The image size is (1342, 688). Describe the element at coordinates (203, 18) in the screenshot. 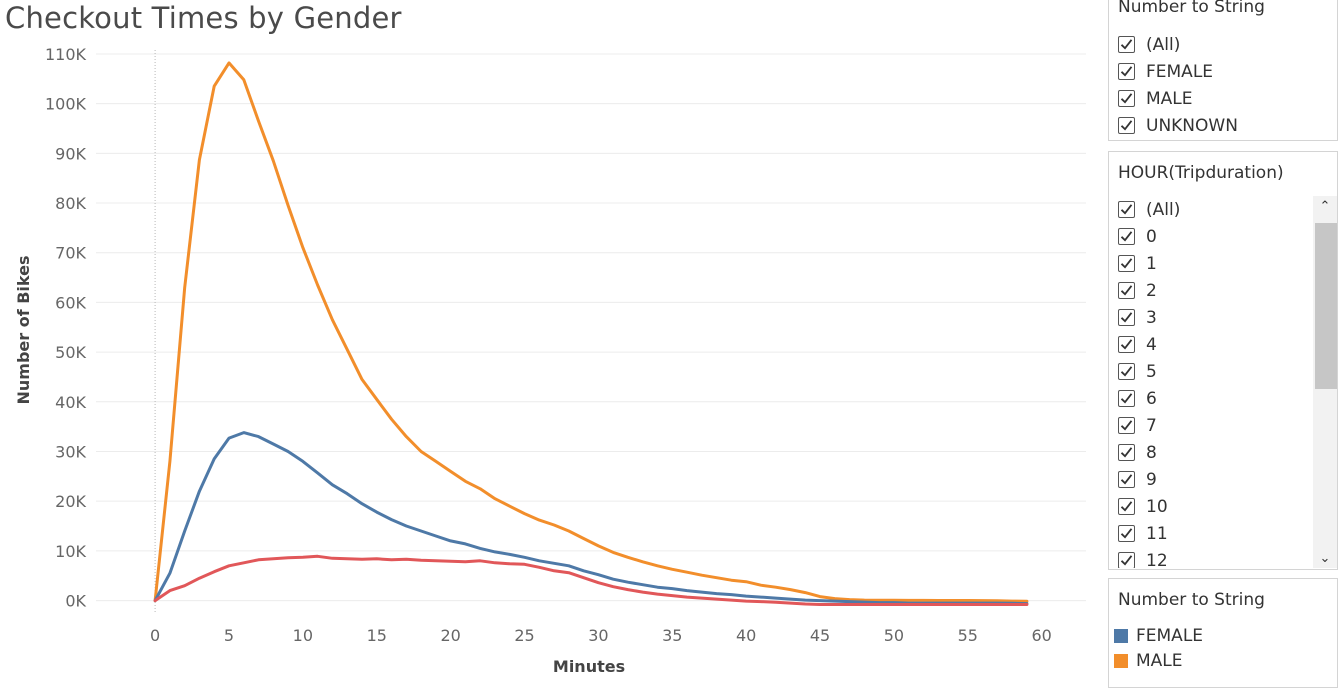

I see `chart-title: Checkout Times by Gender` at that location.